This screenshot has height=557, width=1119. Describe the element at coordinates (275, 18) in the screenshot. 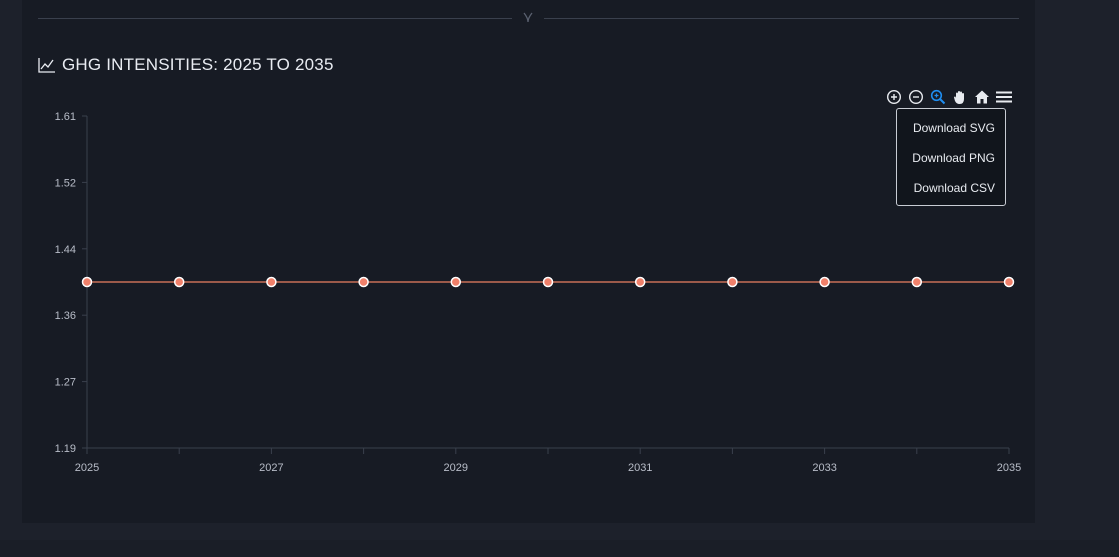

I see `section-divider-left` at that location.